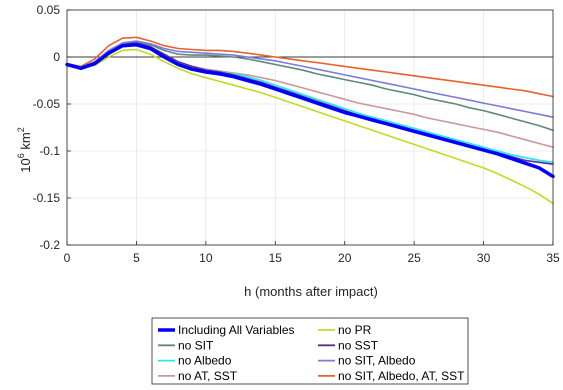  I want to click on x-tick-label: 25, so click(414, 258).